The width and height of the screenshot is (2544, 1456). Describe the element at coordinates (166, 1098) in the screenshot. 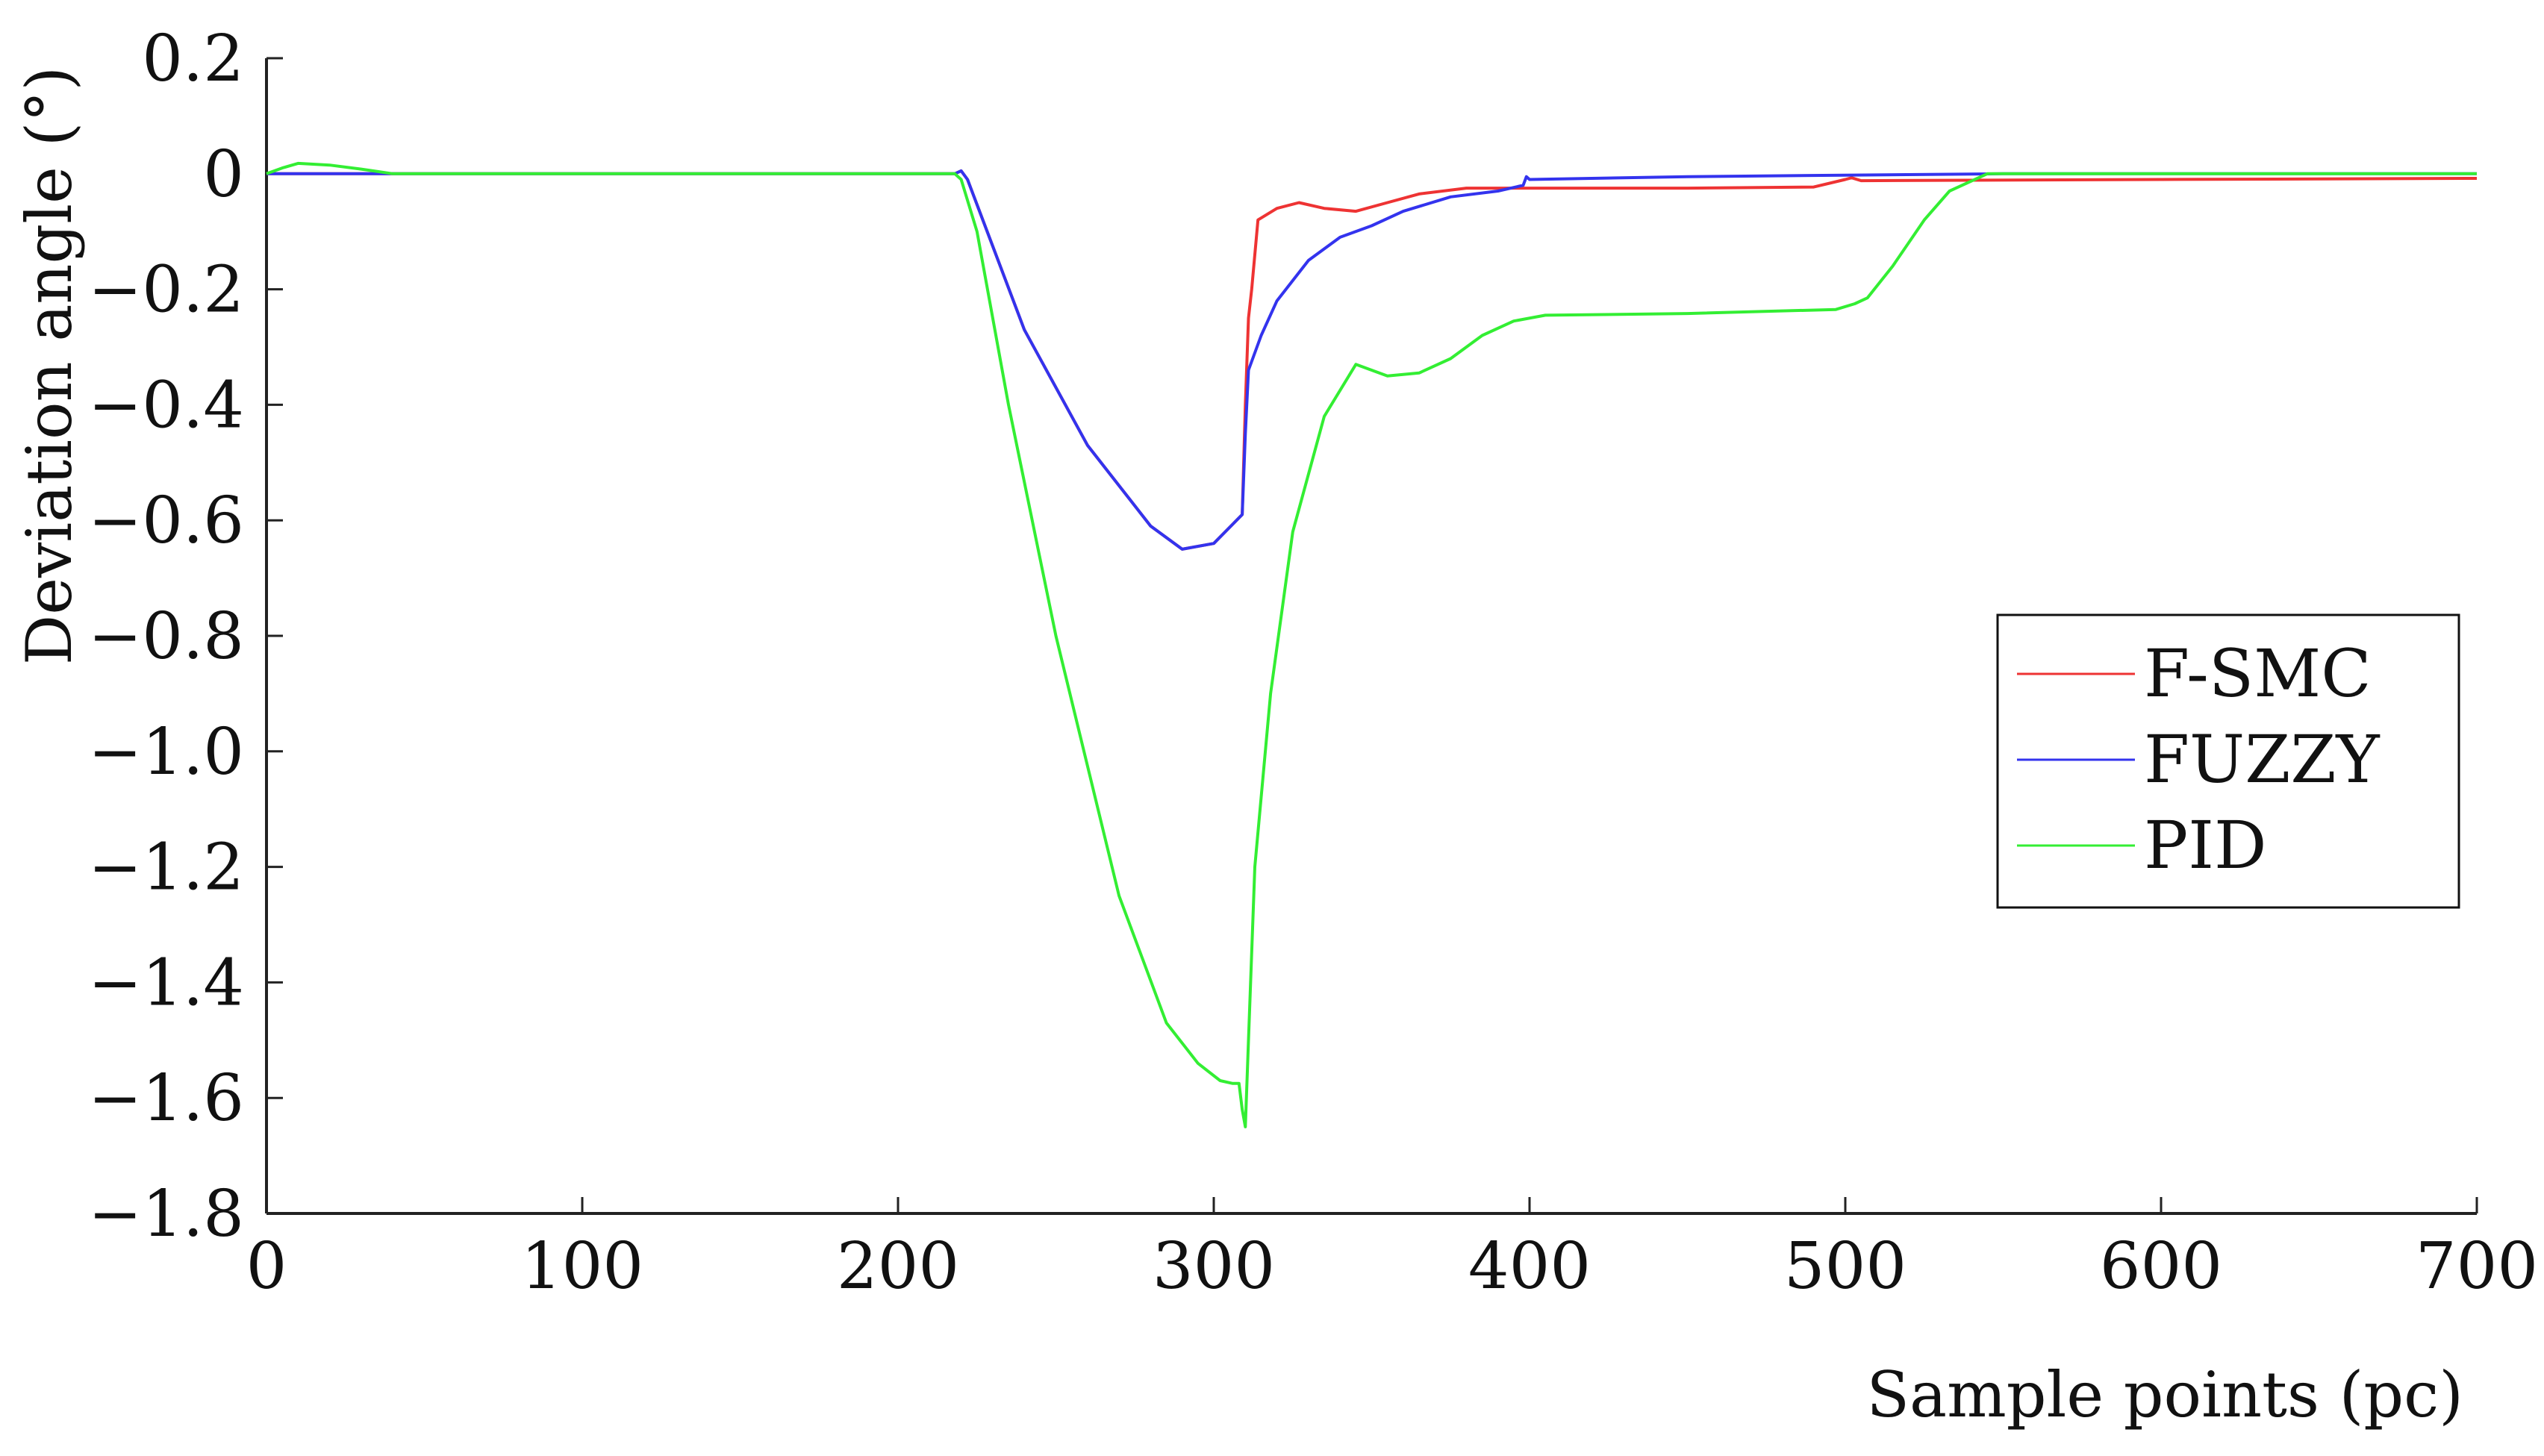

I see `y-tick-label: −1.6` at that location.